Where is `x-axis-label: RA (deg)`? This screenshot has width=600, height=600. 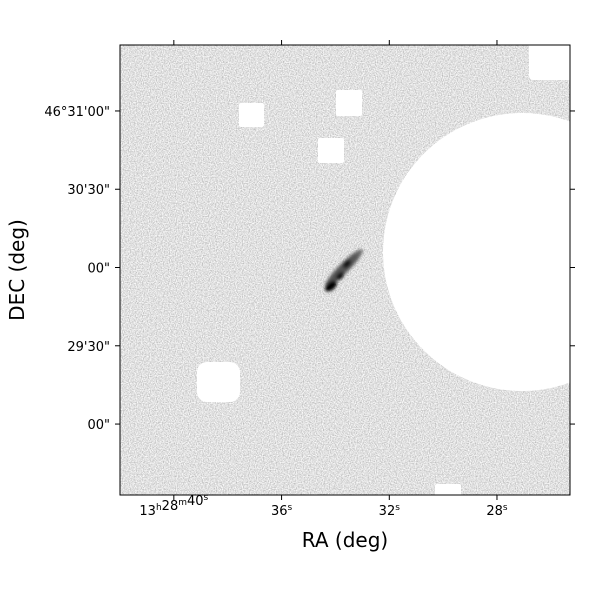
x-axis-label: RA (deg) is located at coordinates (345, 540).